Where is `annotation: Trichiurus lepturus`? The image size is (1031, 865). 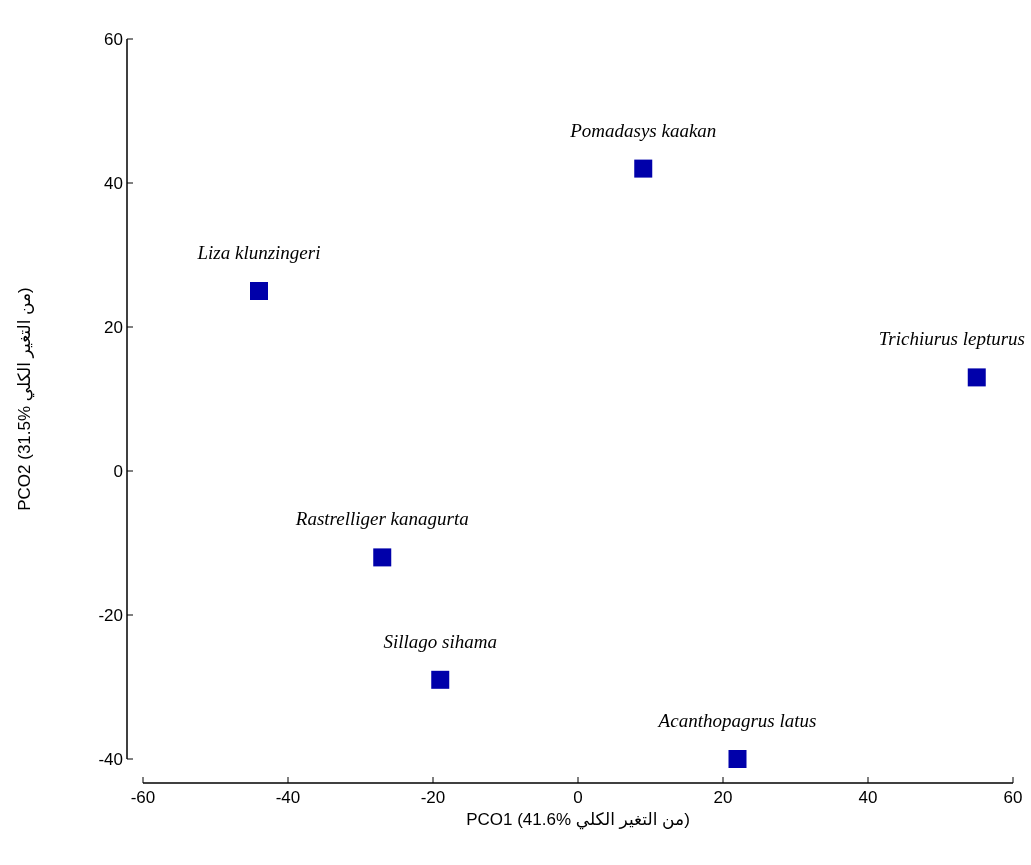
annotation: Trichiurus lepturus is located at coordinates (951, 339).